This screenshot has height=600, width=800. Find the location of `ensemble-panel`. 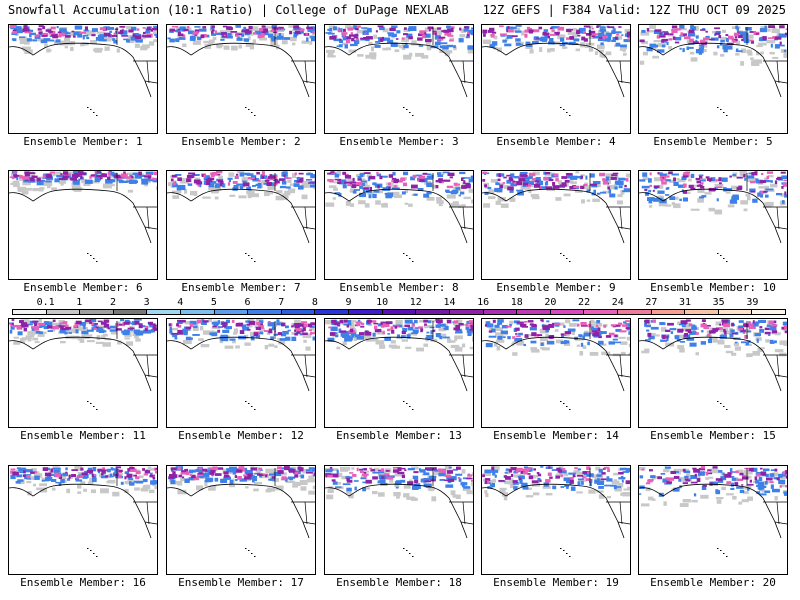

ensemble-panel is located at coordinates (241, 520).